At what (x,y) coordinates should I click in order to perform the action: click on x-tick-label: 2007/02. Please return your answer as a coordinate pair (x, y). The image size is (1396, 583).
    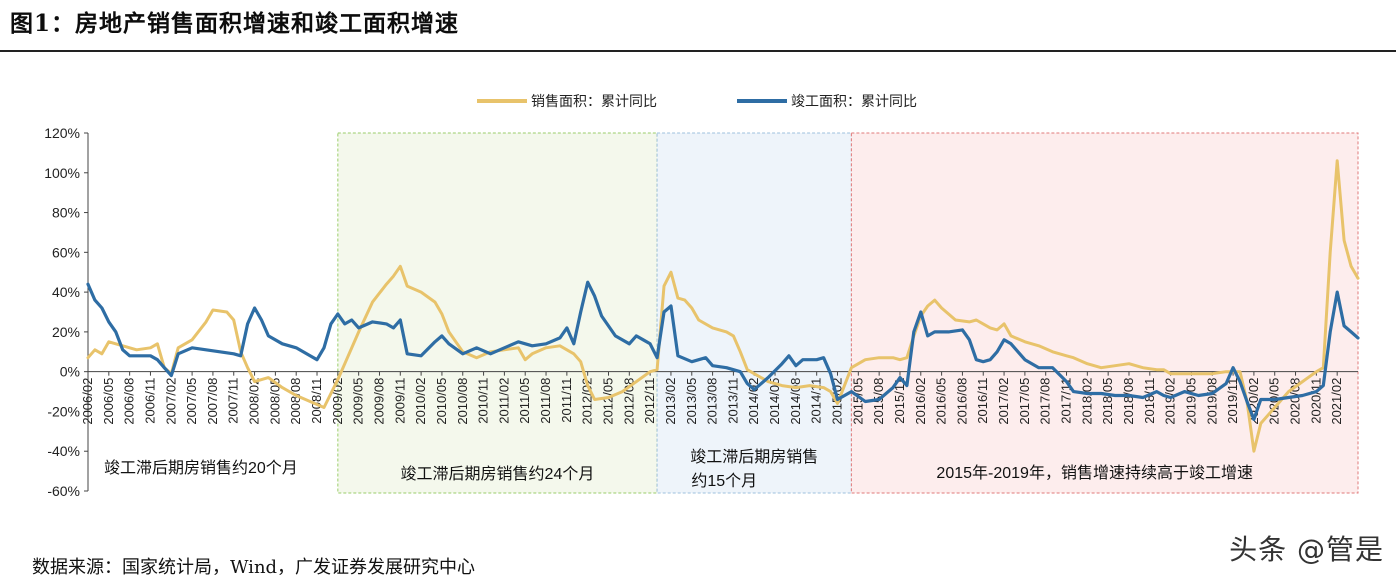
    Looking at the image, I should click on (170, 401).